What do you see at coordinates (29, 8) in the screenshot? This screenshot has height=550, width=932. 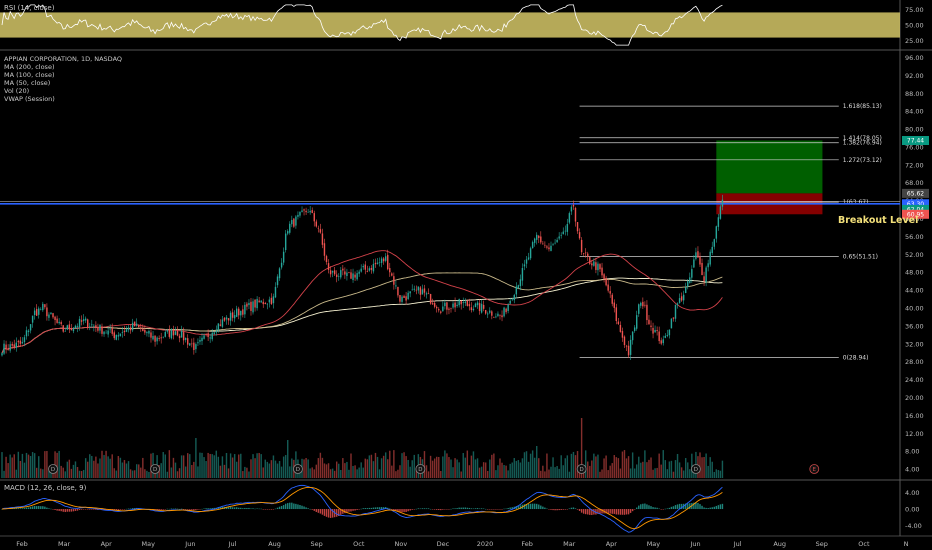 I see `rsi-legend: RSI (14, close)` at bounding box center [29, 8].